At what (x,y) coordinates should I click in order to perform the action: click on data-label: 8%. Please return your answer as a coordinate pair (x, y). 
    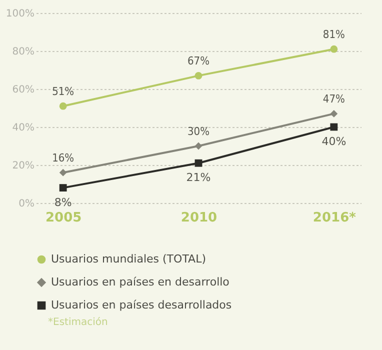
    Looking at the image, I should click on (63, 202).